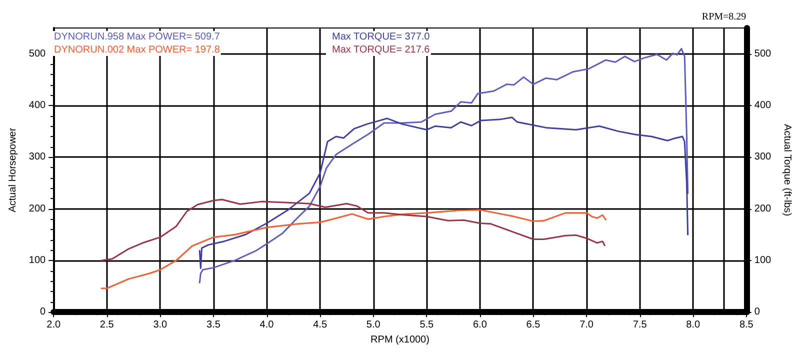 The height and width of the screenshot is (350, 800). Describe the element at coordinates (724, 17) in the screenshot. I see `ref-line-label: RPM=8.29` at that location.